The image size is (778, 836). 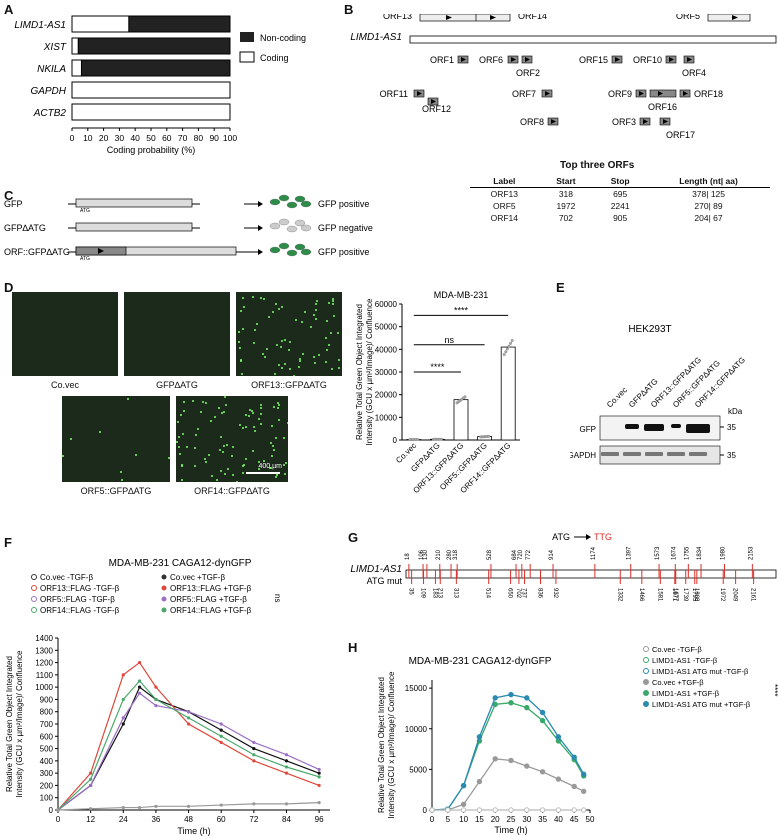 I want to click on tick-label: 300, so click(x=47, y=773).